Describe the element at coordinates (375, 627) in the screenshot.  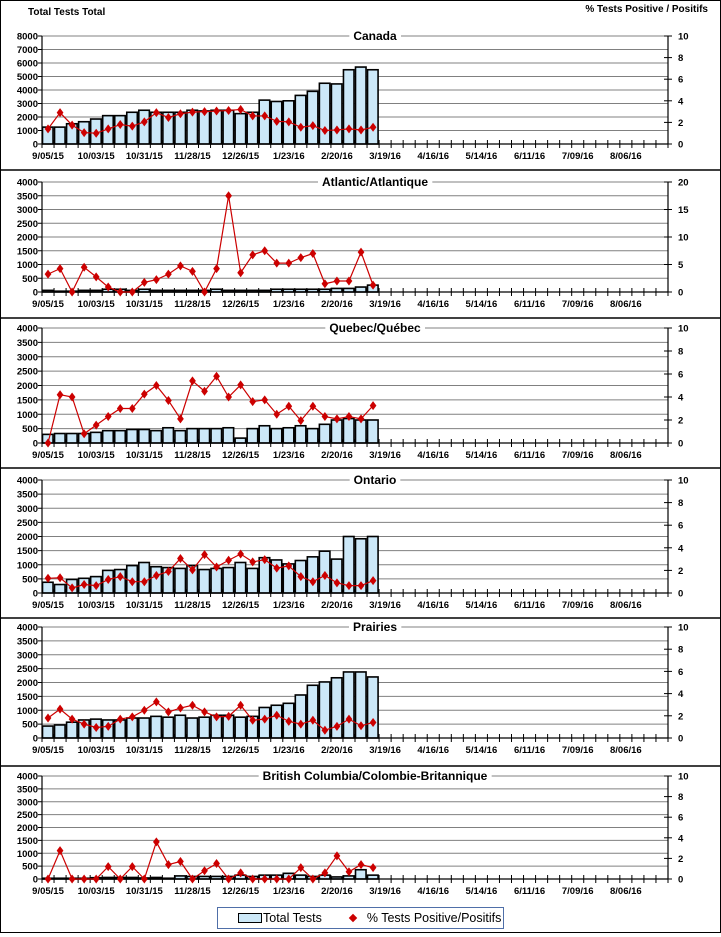
I see `panel-title: Prairies` at that location.